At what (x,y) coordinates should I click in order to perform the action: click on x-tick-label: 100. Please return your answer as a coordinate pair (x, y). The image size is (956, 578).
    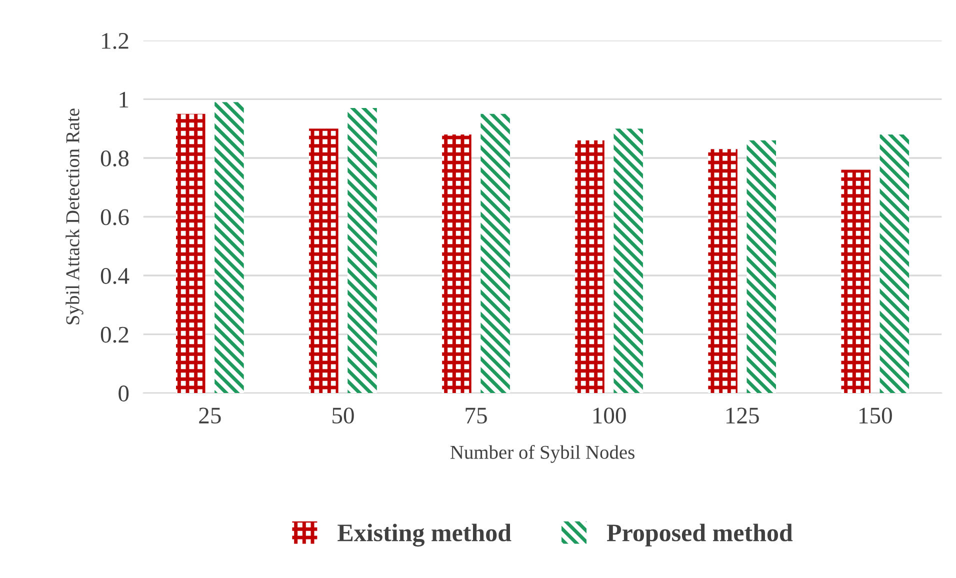
    Looking at the image, I should click on (609, 416).